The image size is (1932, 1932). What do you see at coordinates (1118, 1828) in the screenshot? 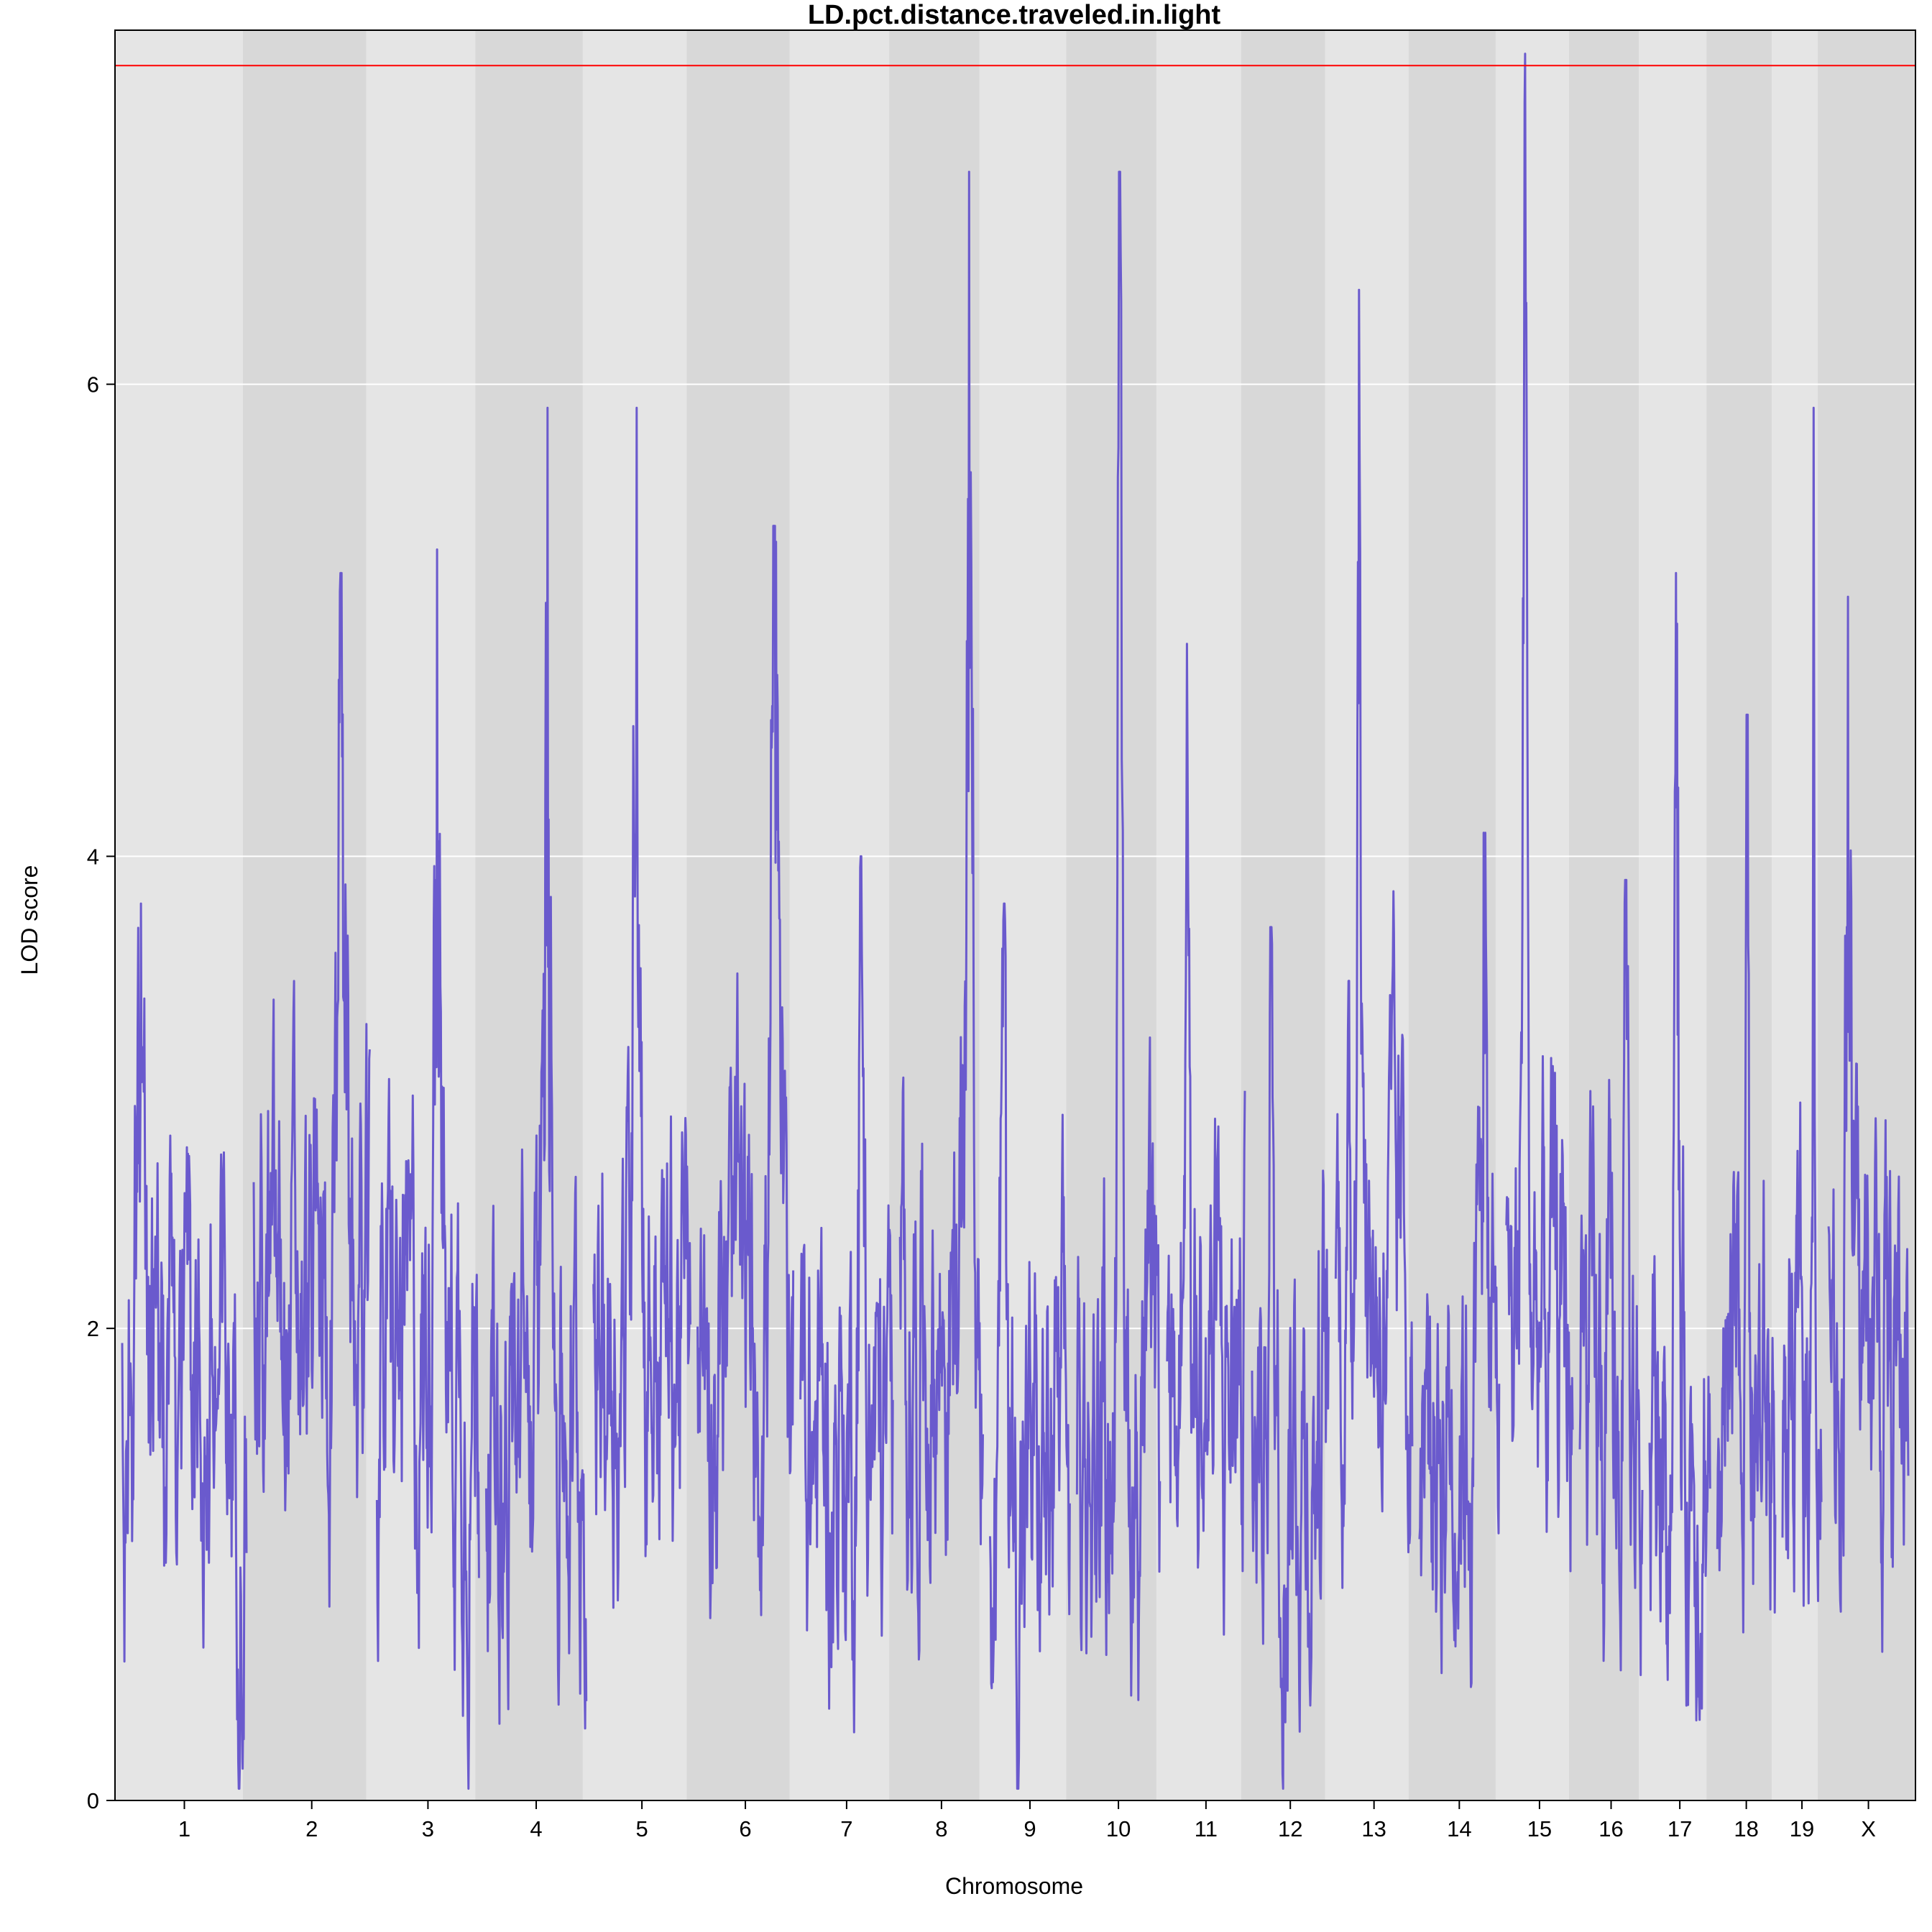
I see `x-tick-label: 10` at bounding box center [1118, 1828].